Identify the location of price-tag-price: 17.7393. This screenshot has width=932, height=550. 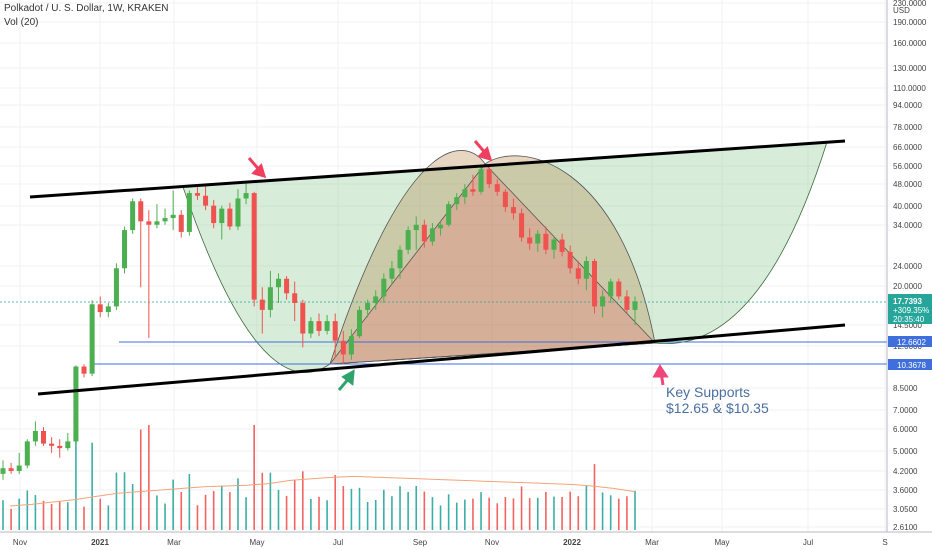
(907, 301).